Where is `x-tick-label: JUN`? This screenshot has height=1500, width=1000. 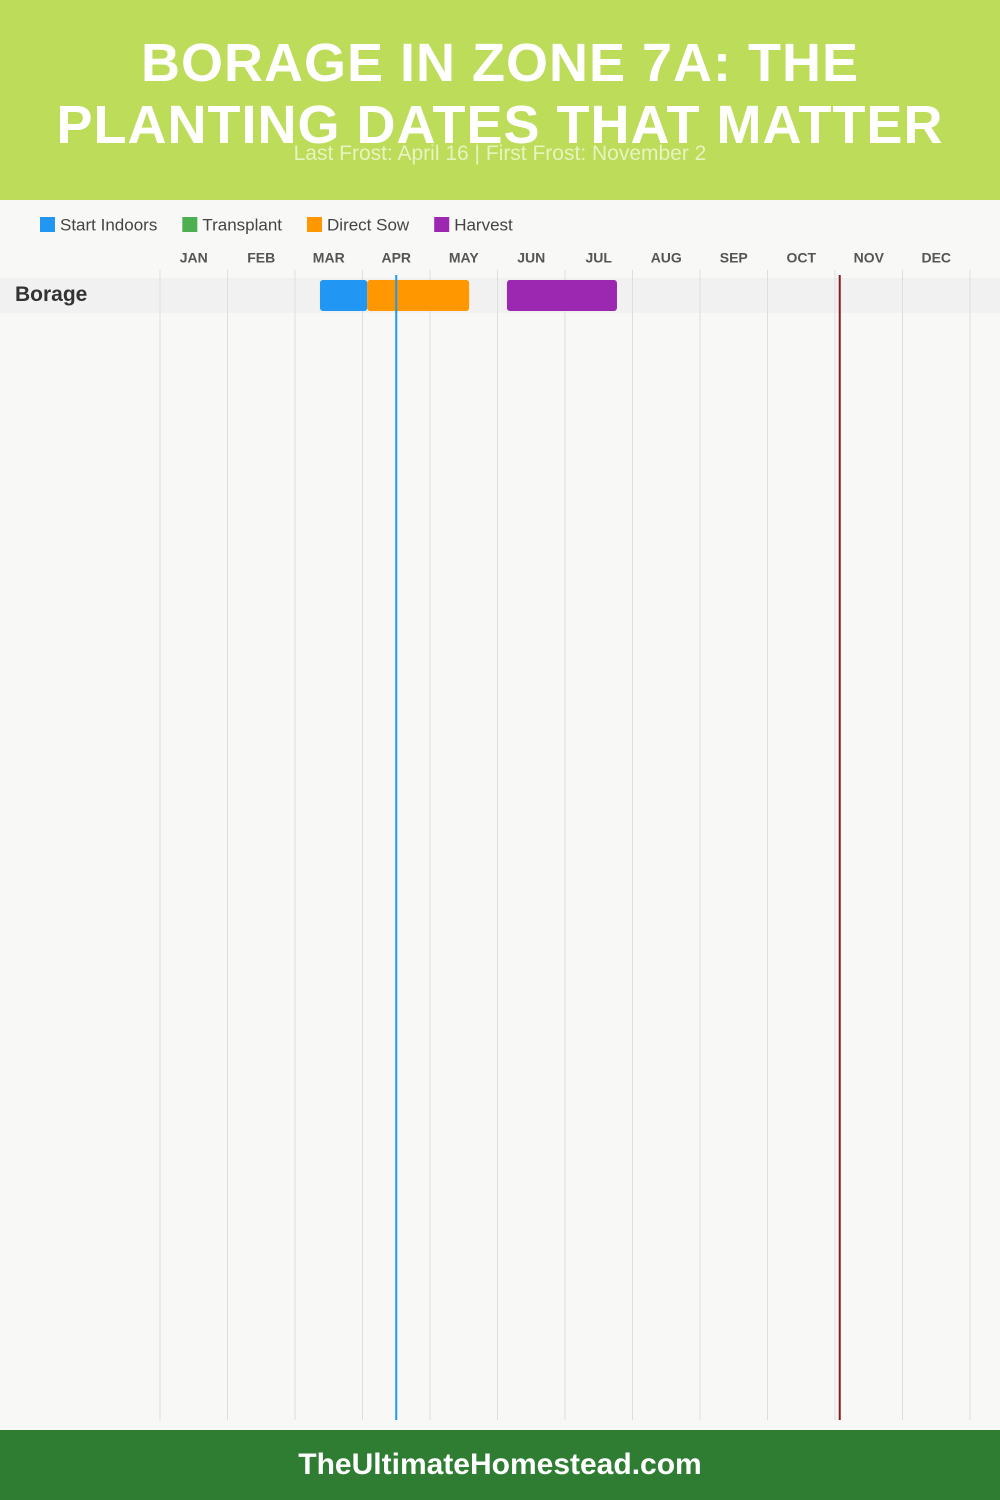 x-tick-label: JUN is located at coordinates (531, 258).